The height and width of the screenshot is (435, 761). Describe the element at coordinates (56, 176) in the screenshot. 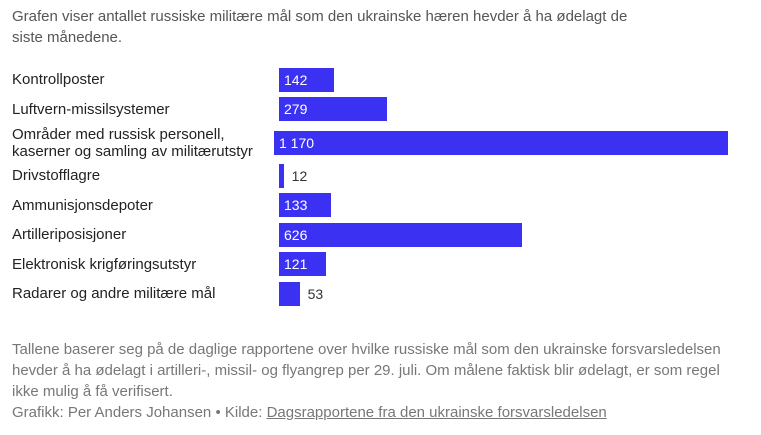

I see `category-label: Drivstofflagre` at that location.